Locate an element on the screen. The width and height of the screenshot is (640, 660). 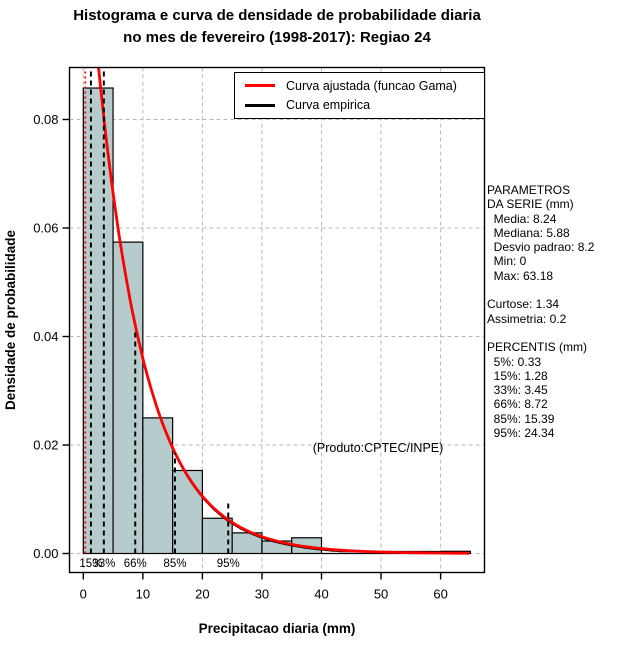
x-tick-label: 0 is located at coordinates (83, 594).